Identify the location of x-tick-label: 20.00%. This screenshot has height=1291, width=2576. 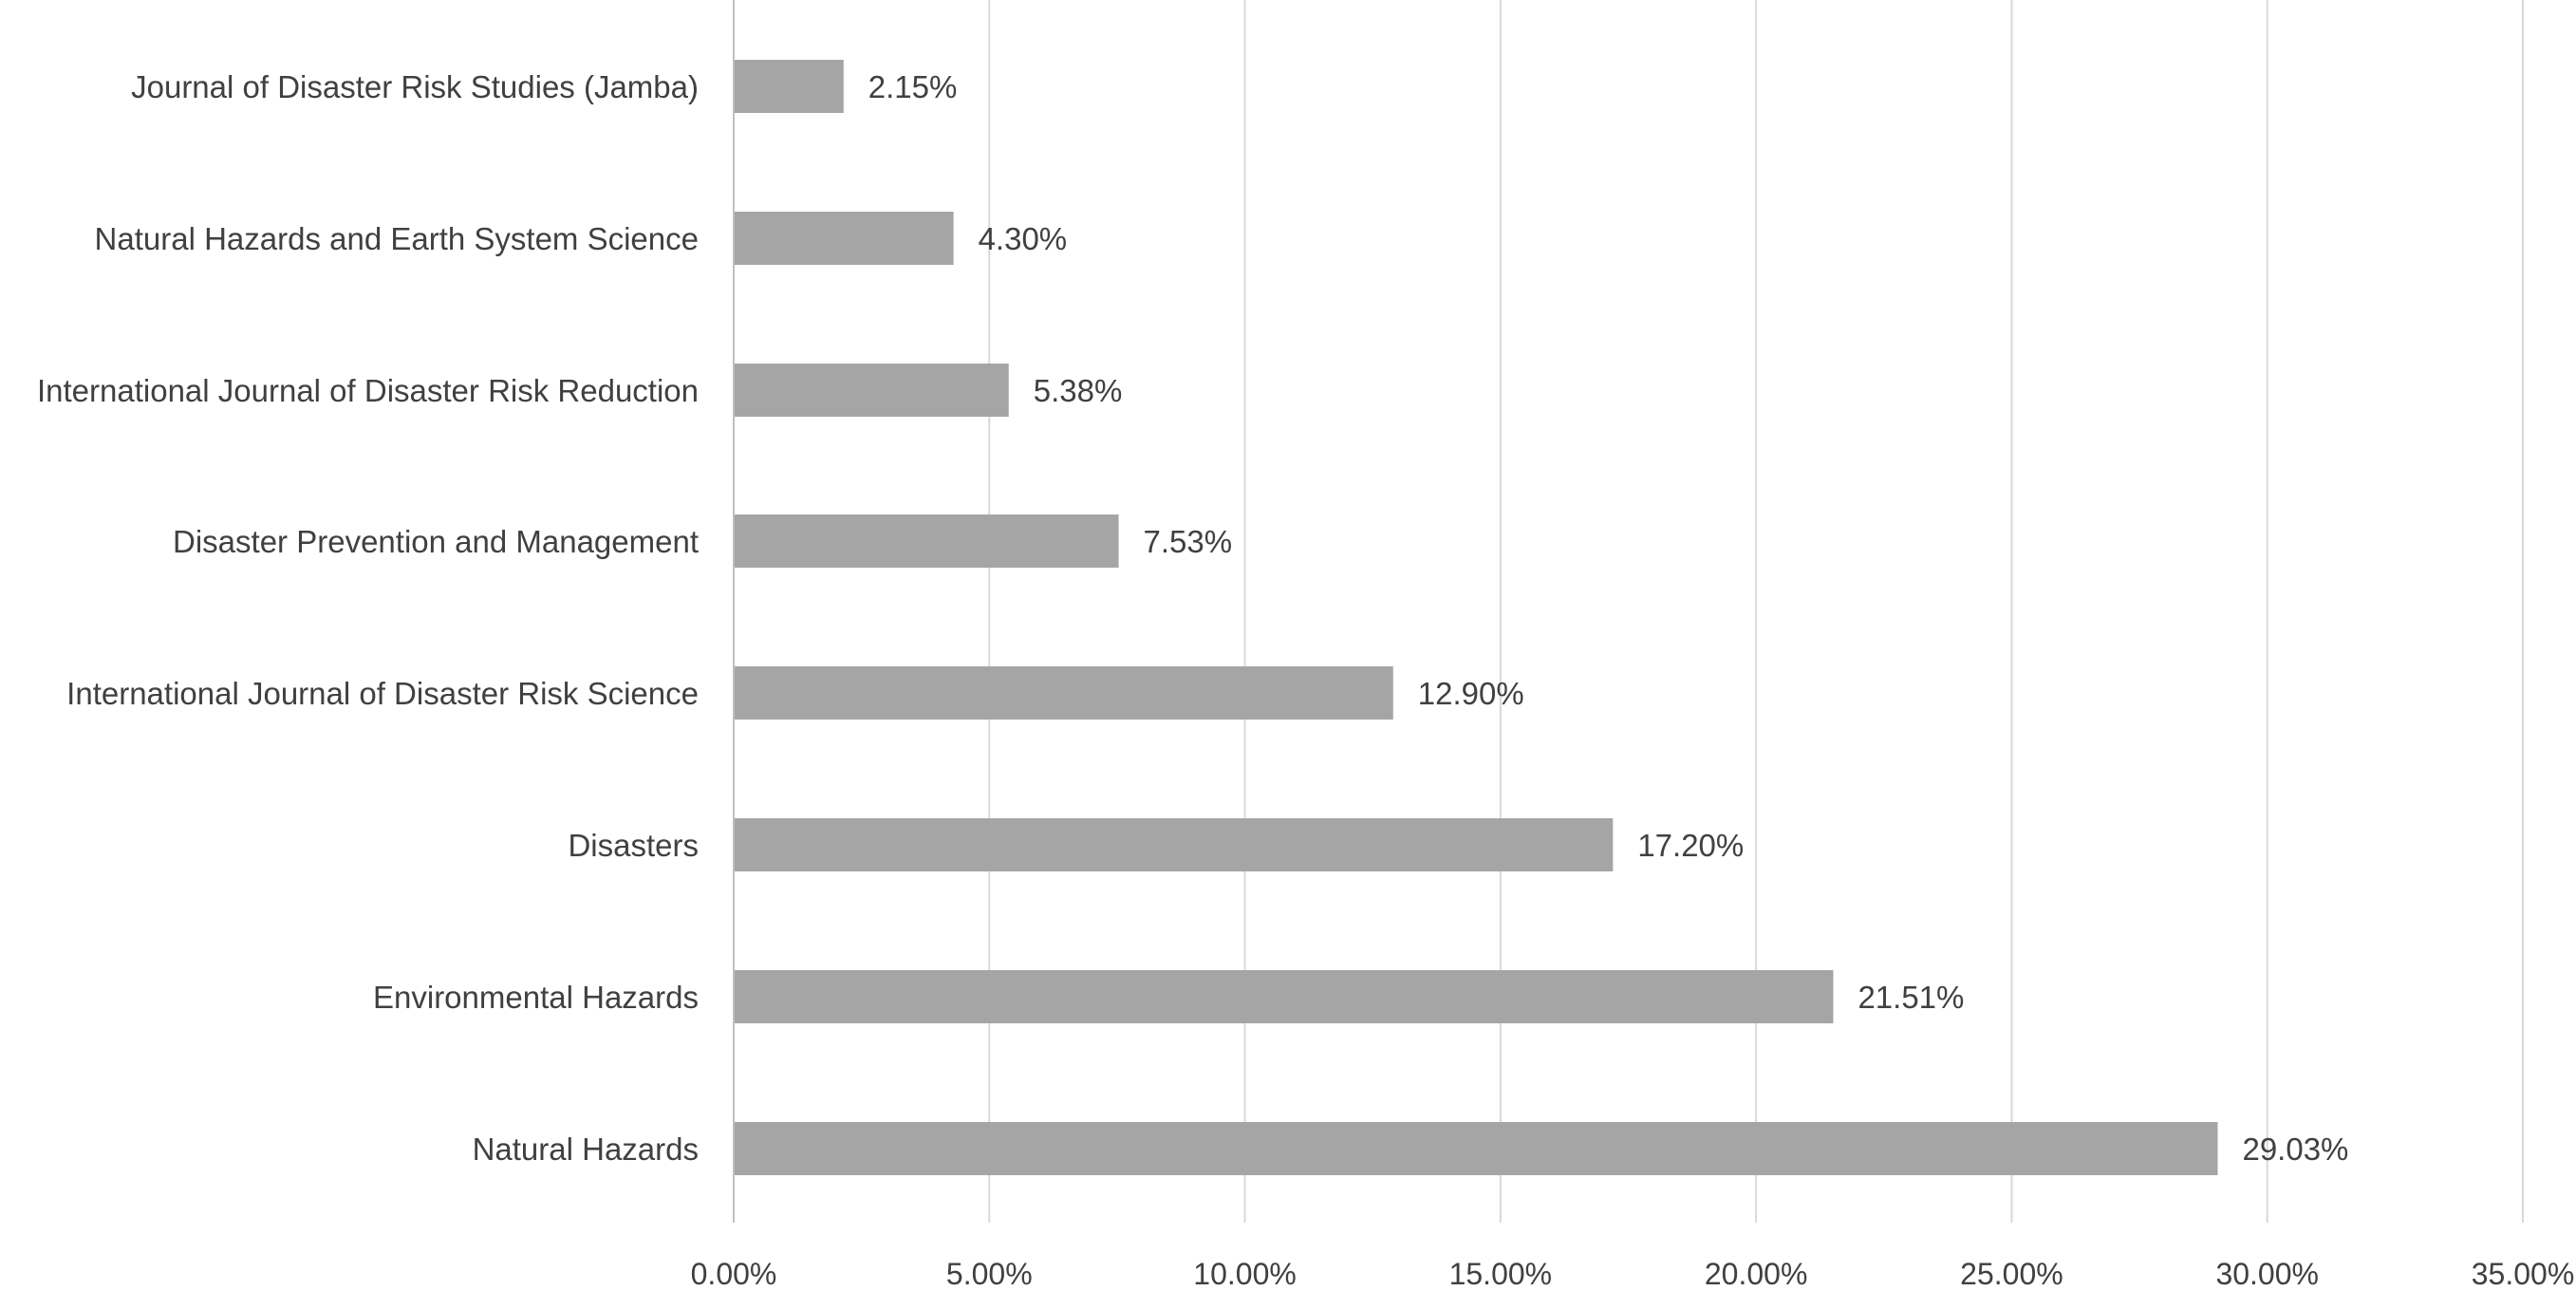
(1757, 1274).